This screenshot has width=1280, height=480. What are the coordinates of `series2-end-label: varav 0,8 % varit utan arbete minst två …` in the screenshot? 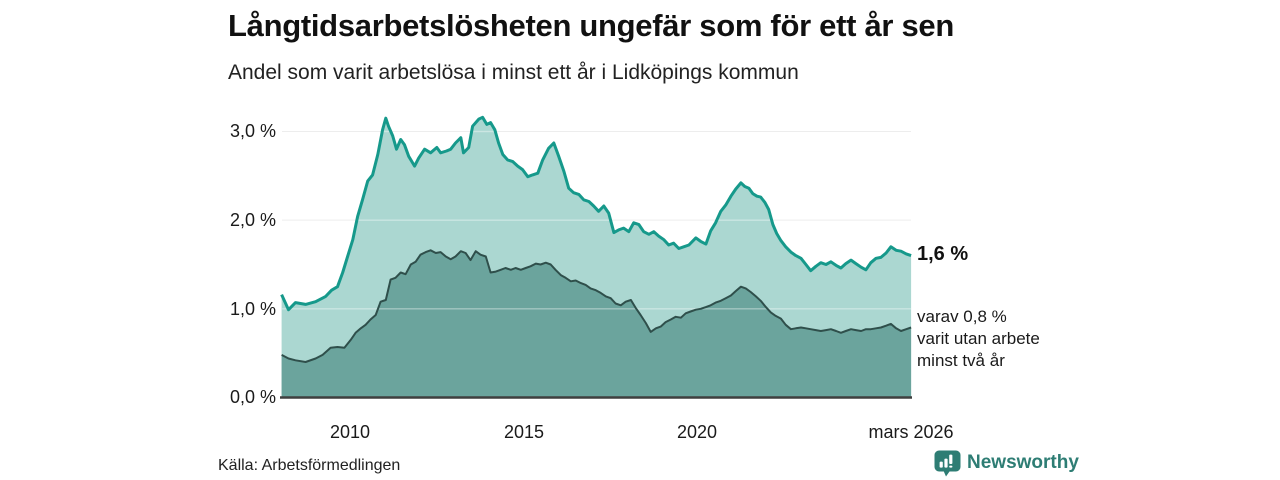 It's located at (978, 339).